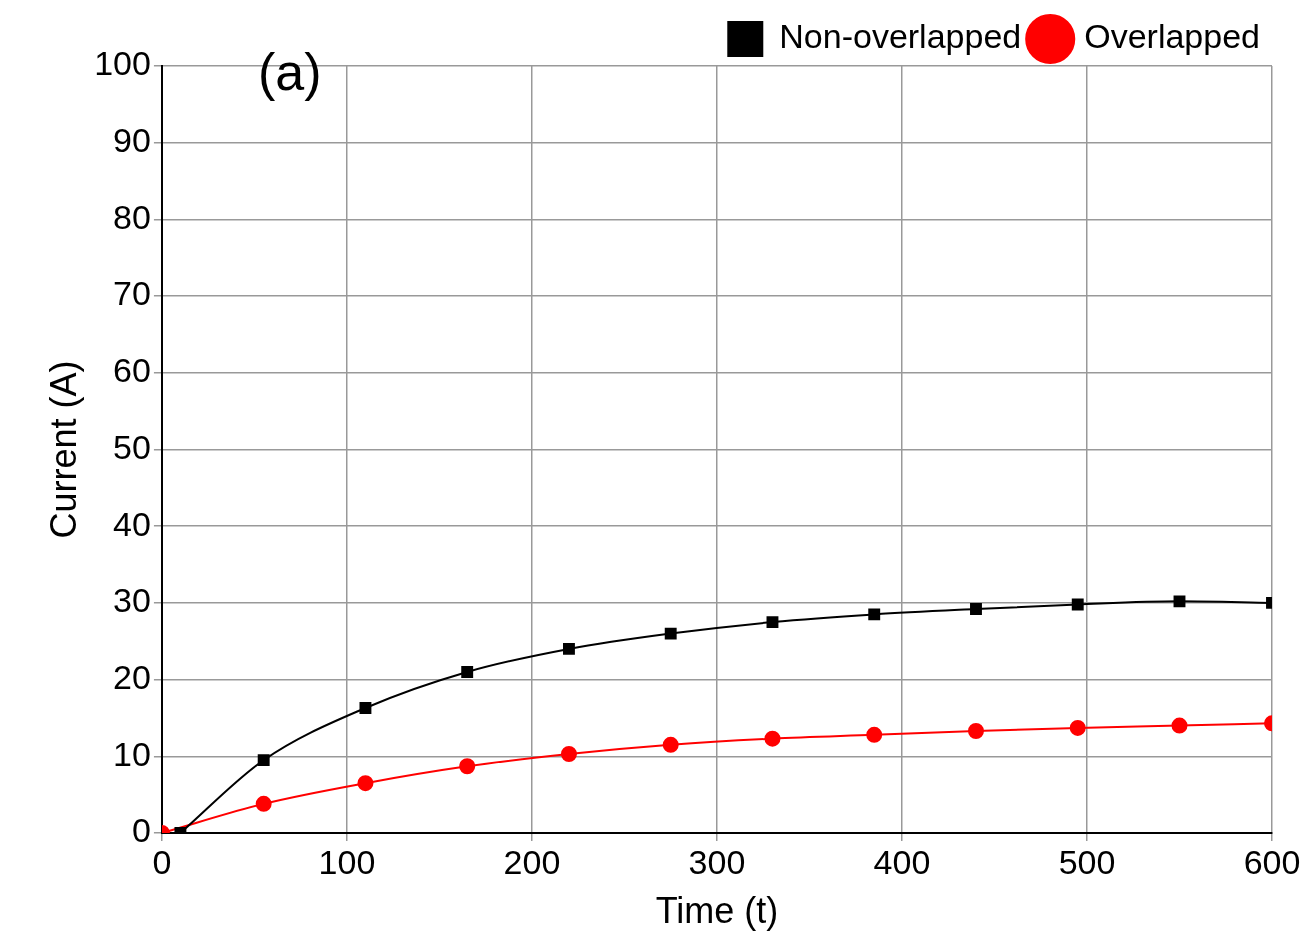 This screenshot has width=1312, height=949. I want to click on x-tick-label: 600, so click(1272, 861).